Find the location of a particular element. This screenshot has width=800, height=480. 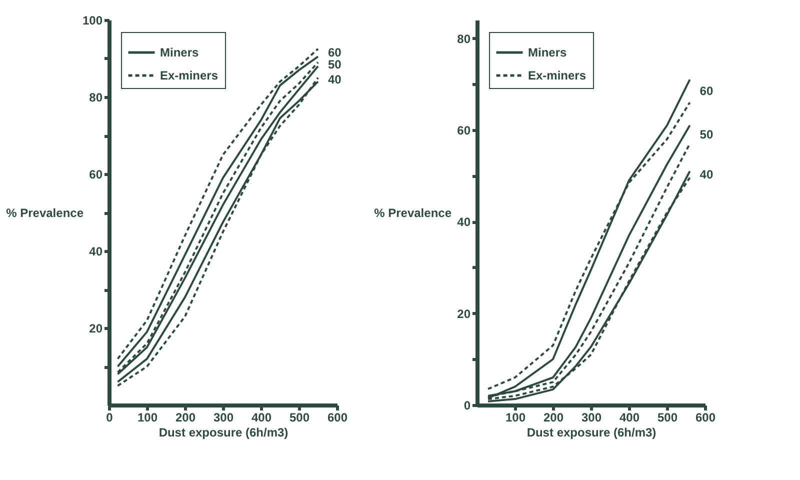

y-tick-label: 100 is located at coordinates (92, 21).